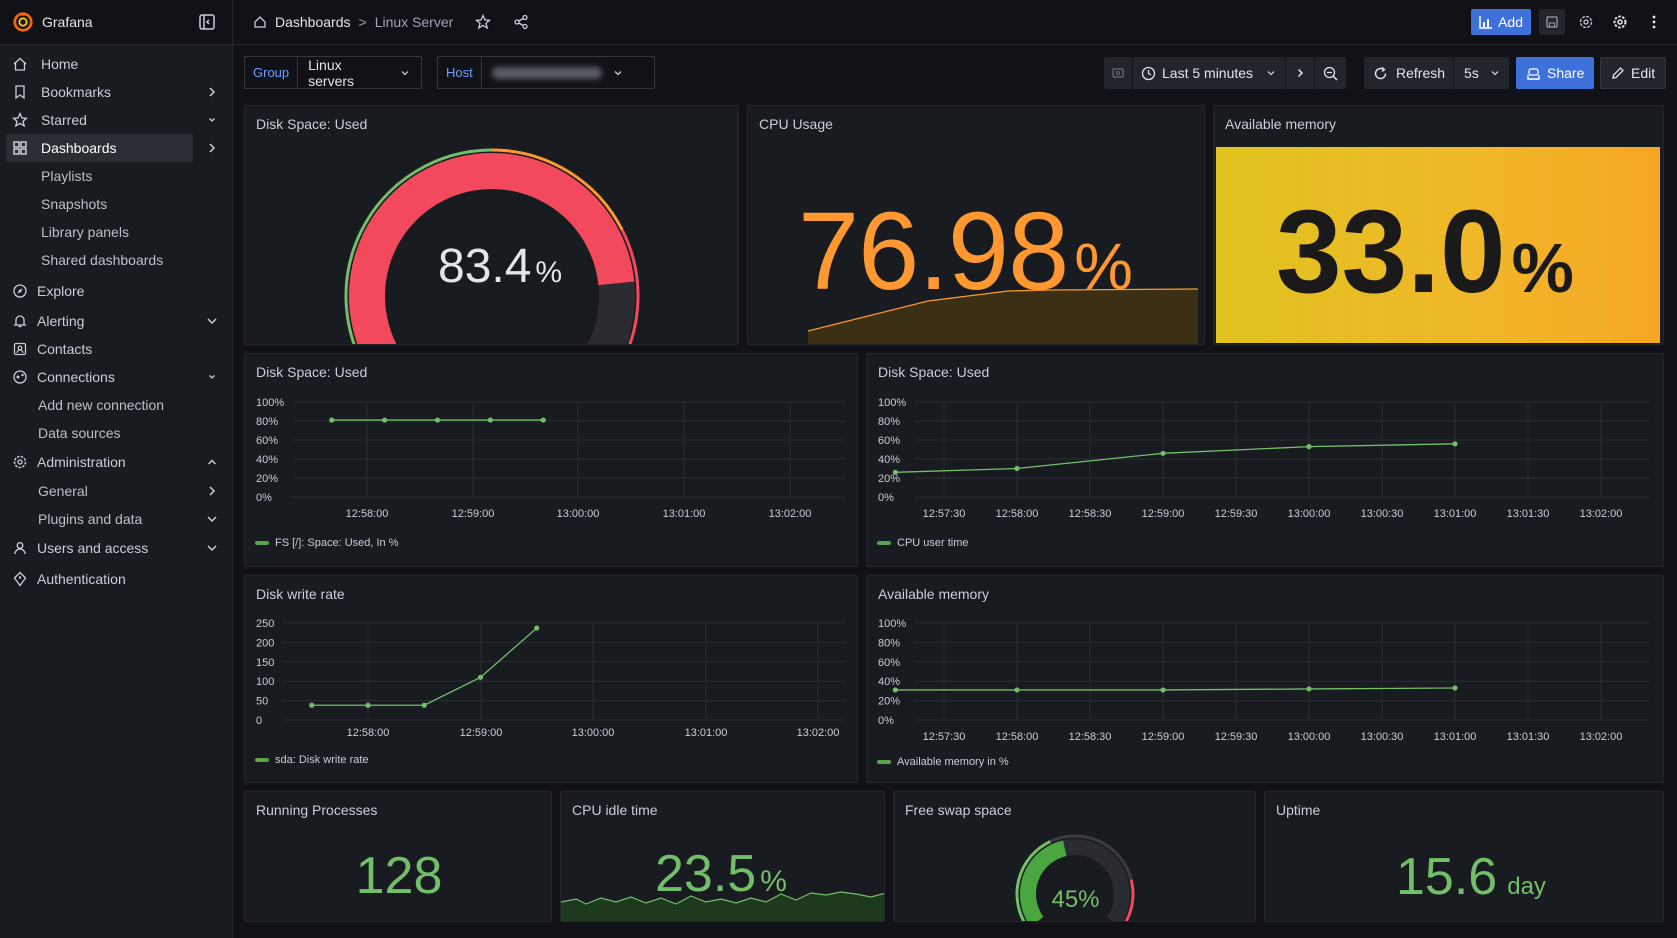 This screenshot has height=938, width=1677. I want to click on panel-cpu-usage: CPU Usage 76.98 %, so click(976, 225).